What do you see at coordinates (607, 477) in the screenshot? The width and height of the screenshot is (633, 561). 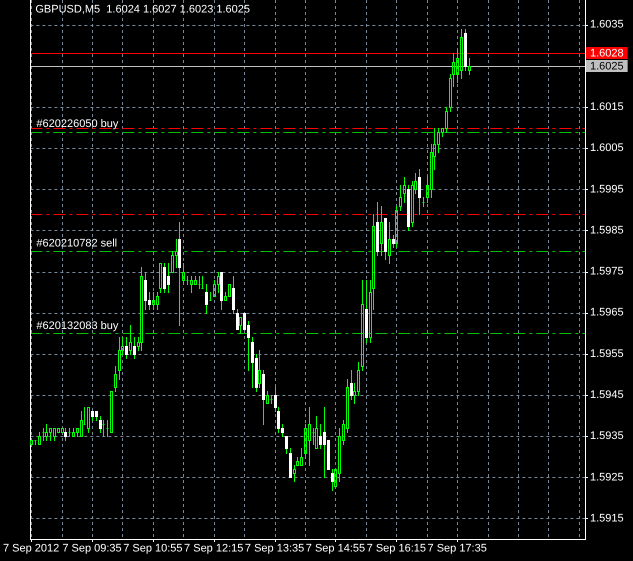 I see `y-tick-label: 1.5925` at bounding box center [607, 477].